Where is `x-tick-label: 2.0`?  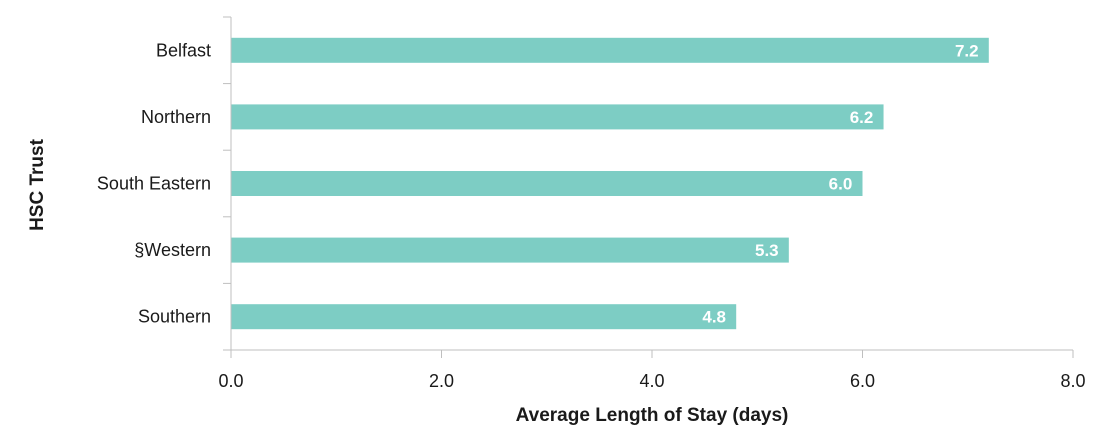
x-tick-label: 2.0 is located at coordinates (441, 381).